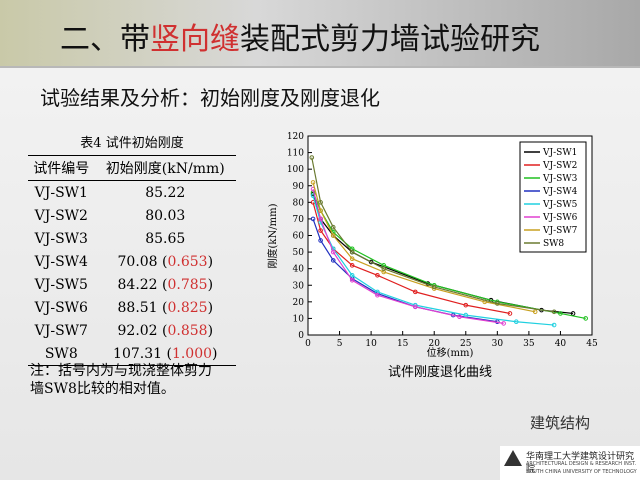  Describe the element at coordinates (61, 261) in the screenshot. I see `cell: VJ-SW4` at that location.